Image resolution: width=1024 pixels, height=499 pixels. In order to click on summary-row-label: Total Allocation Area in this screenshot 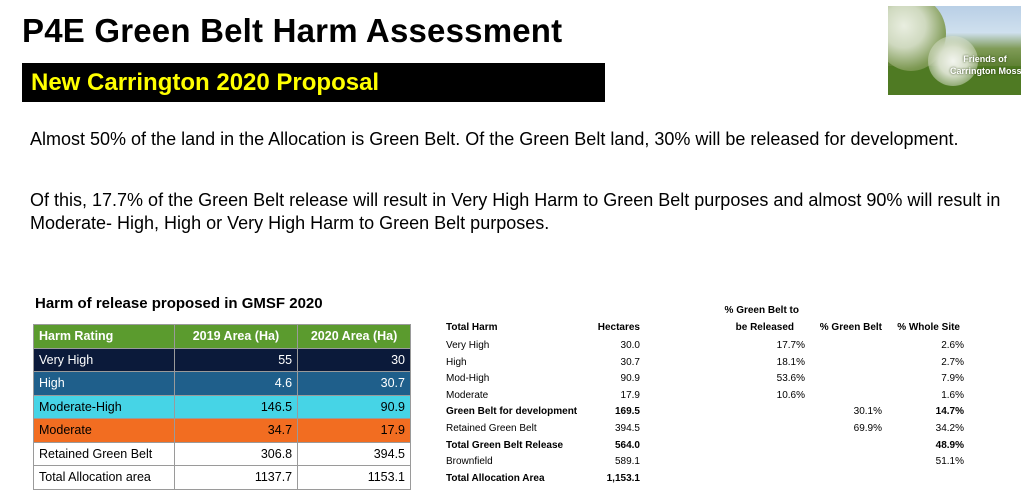, I will do `click(495, 478)`.